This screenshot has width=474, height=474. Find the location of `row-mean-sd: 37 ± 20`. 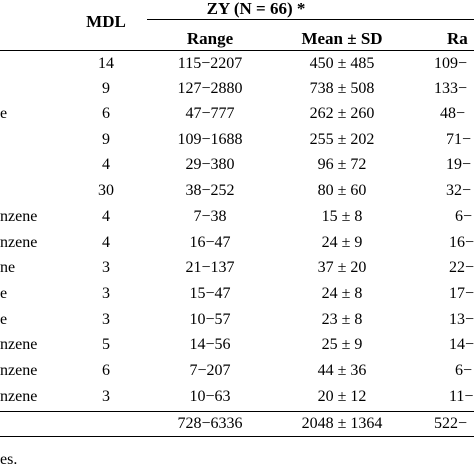

row-mean-sd: 37 ± 20 is located at coordinates (342, 267).